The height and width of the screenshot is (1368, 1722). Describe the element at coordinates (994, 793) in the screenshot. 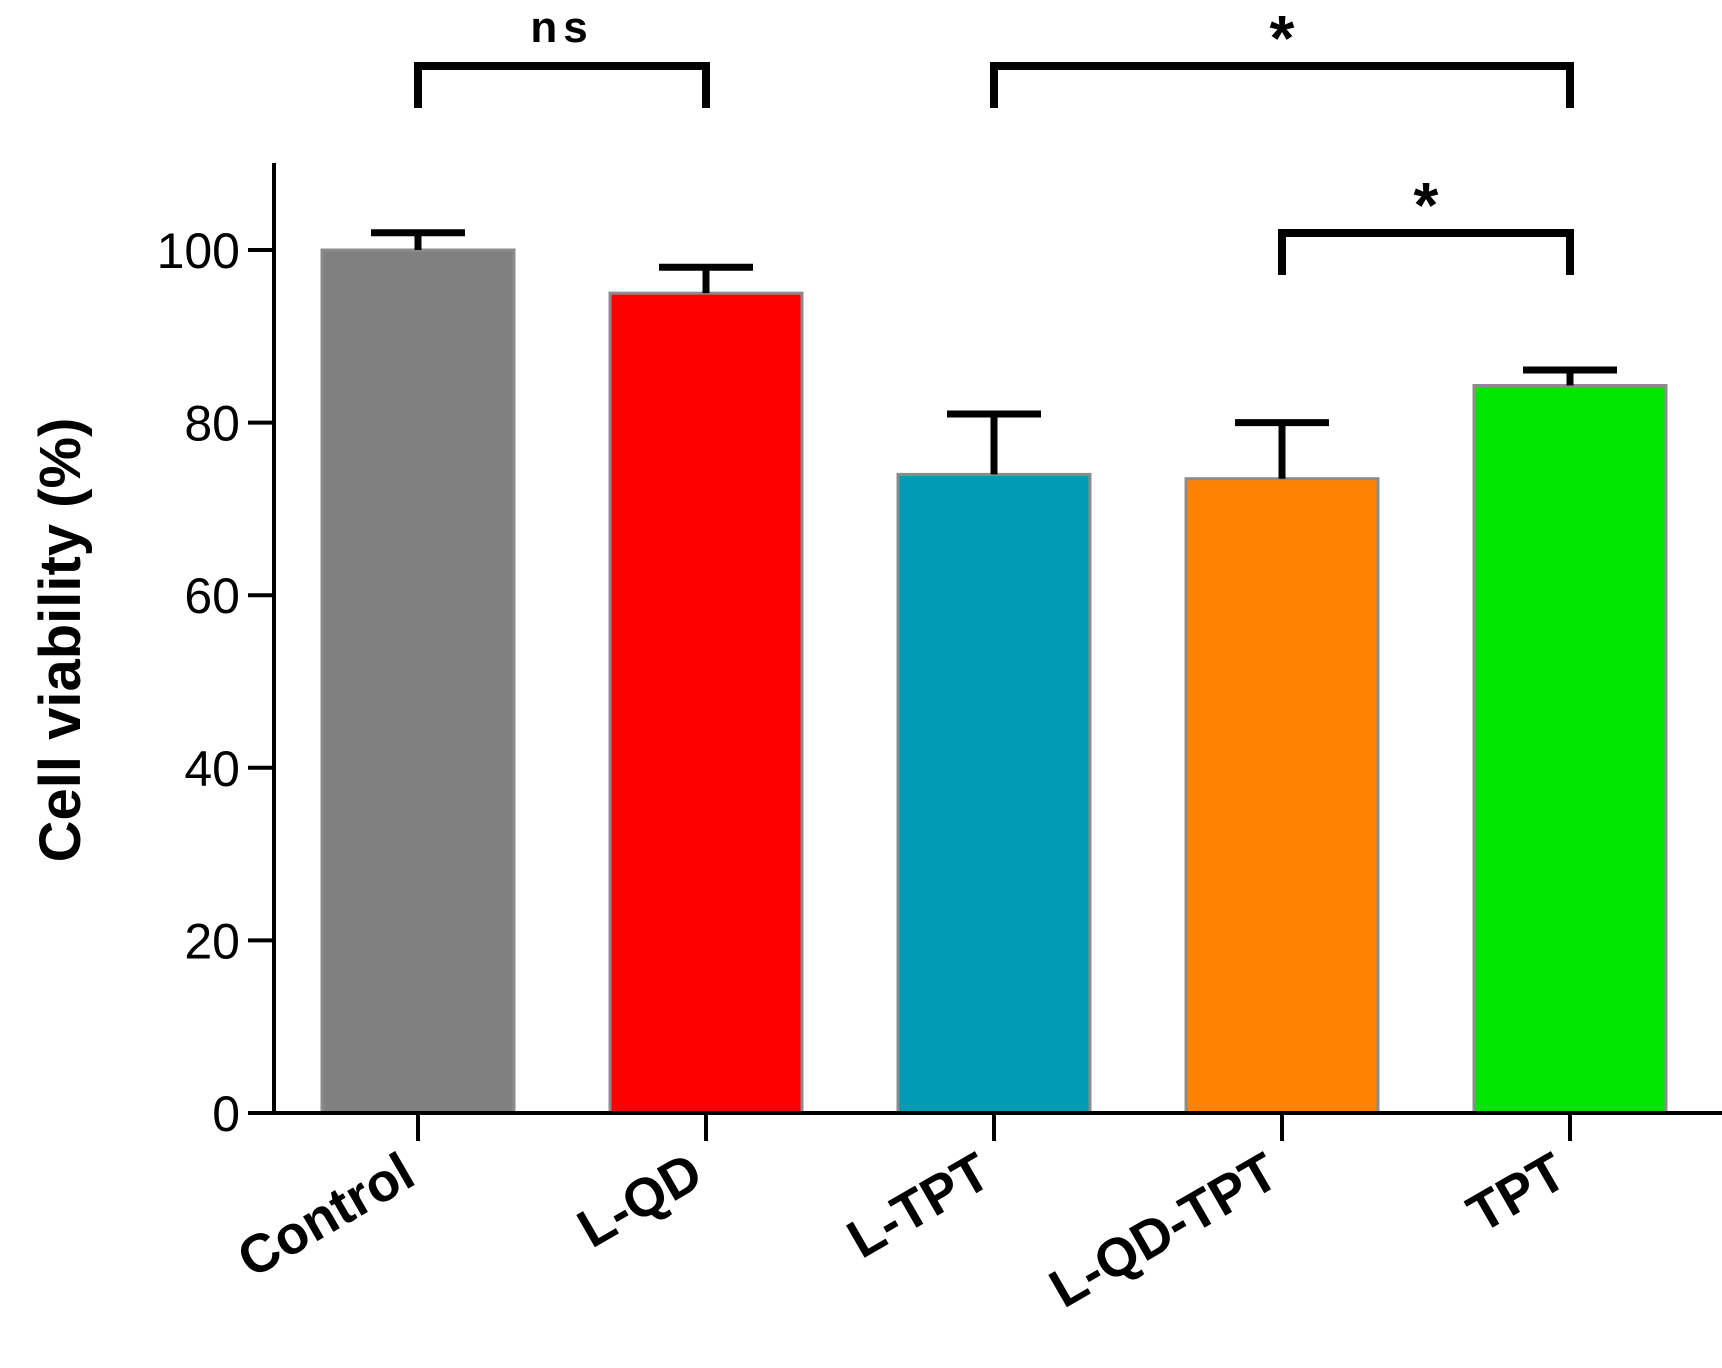

I see `bar-l-tpt` at that location.